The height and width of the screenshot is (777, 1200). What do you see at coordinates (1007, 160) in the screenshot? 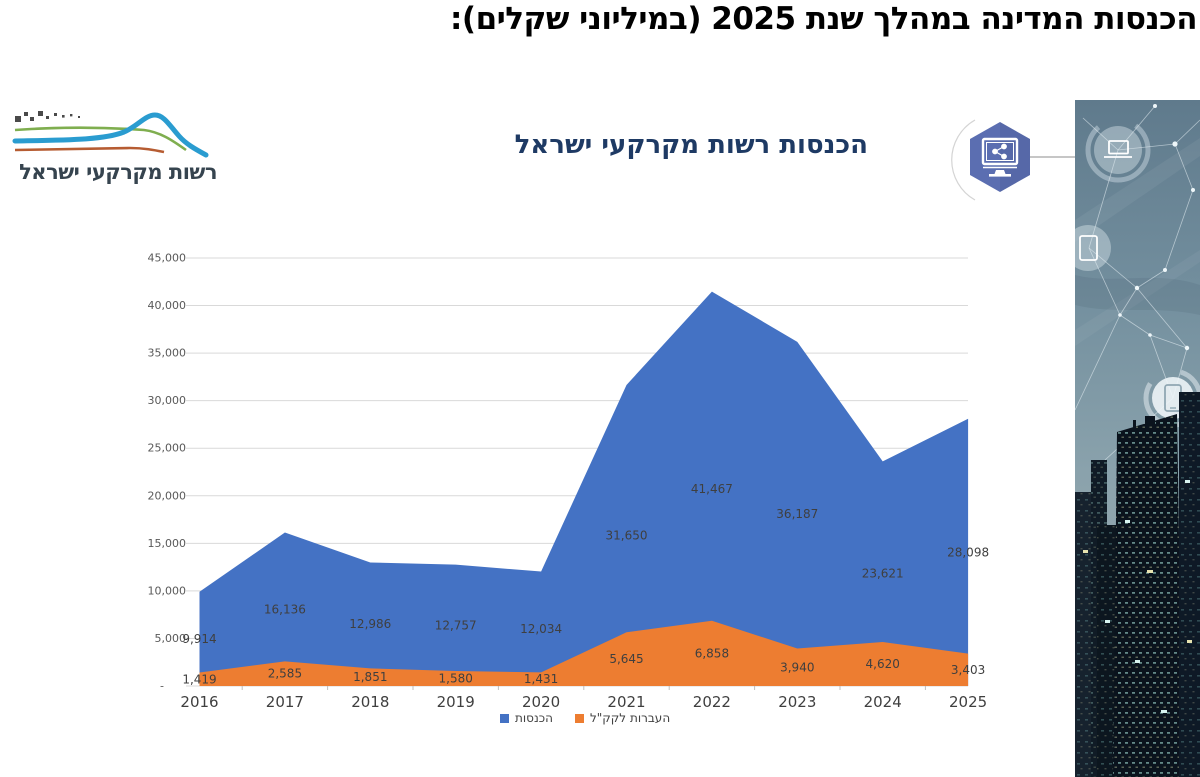
I see `monitor-share-hexagon-icon` at bounding box center [1007, 160].